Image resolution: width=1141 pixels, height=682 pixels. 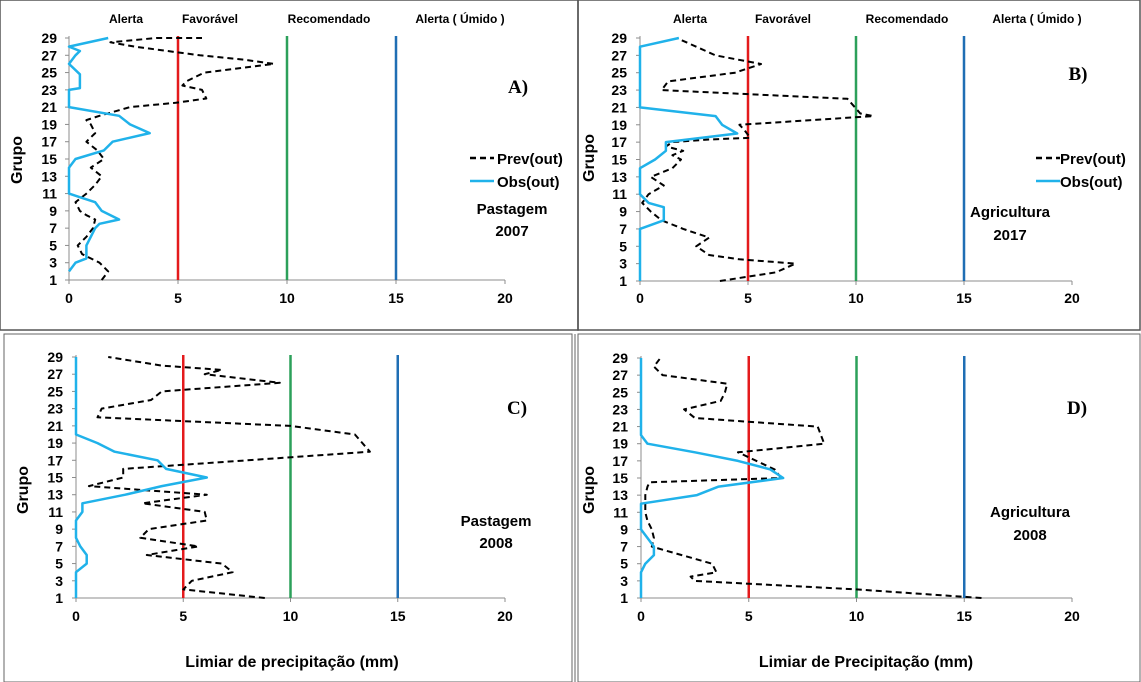 What do you see at coordinates (1078, 74) in the screenshot?
I see `panel-label: B)` at bounding box center [1078, 74].